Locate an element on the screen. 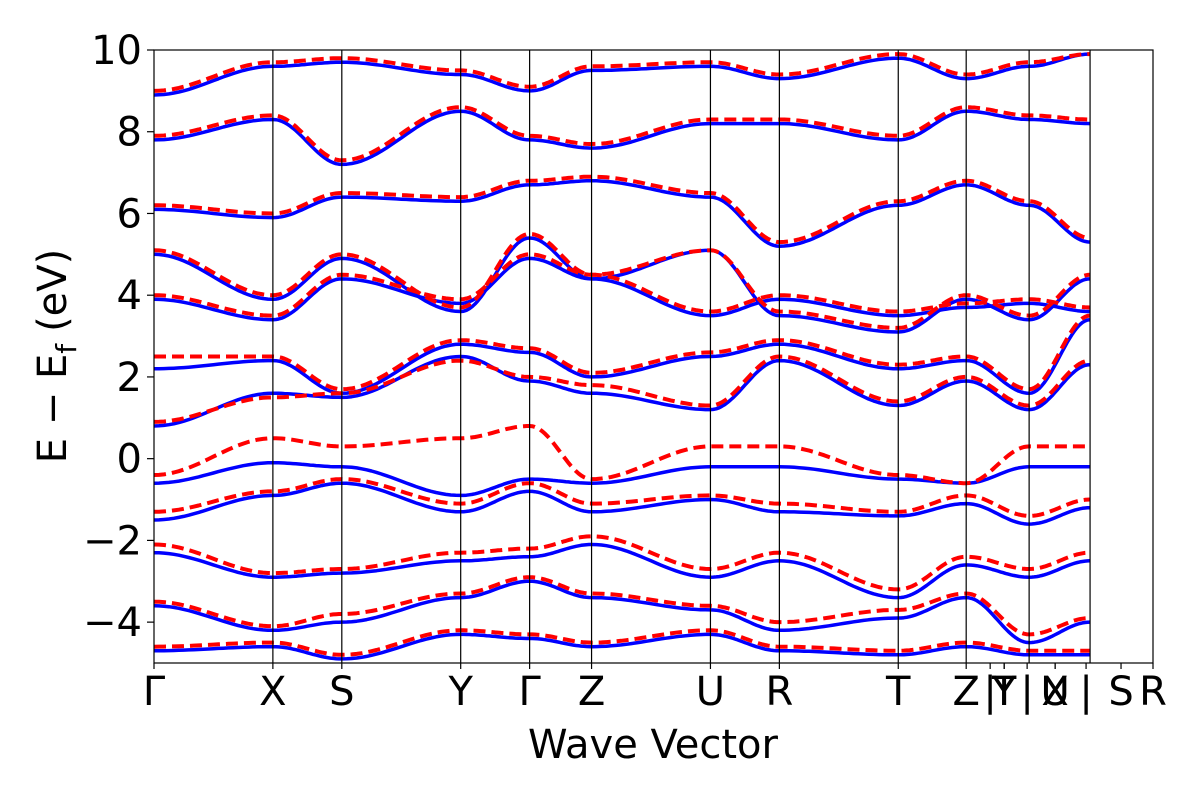 The width and height of the screenshot is (1200, 805). y-axis-label: E − Ef (eV) is located at coordinates (56, 356).